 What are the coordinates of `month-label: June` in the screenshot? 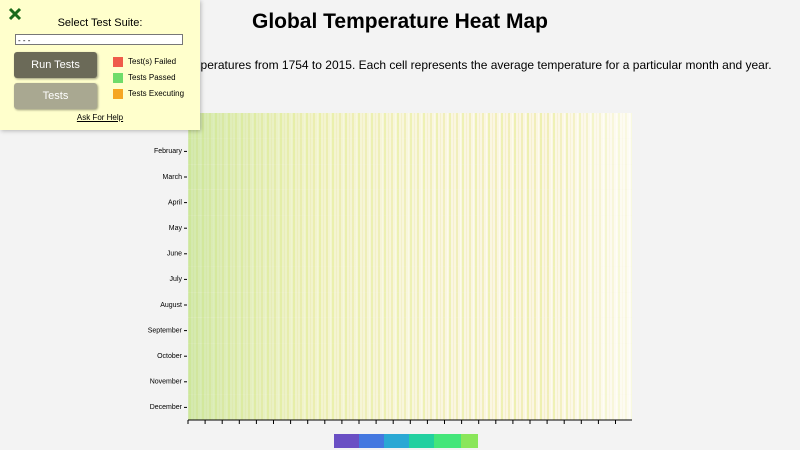 It's located at (174, 254).